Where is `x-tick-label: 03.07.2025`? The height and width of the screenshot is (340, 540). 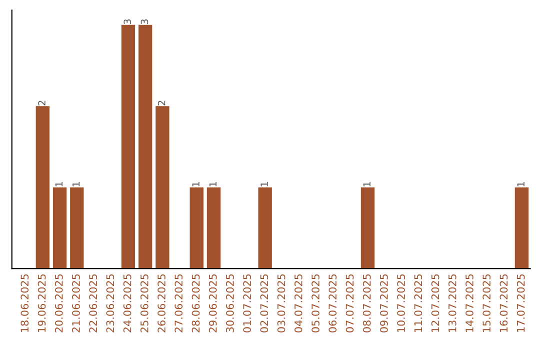 x-tick-label: 03.07.2025 is located at coordinates (281, 303).